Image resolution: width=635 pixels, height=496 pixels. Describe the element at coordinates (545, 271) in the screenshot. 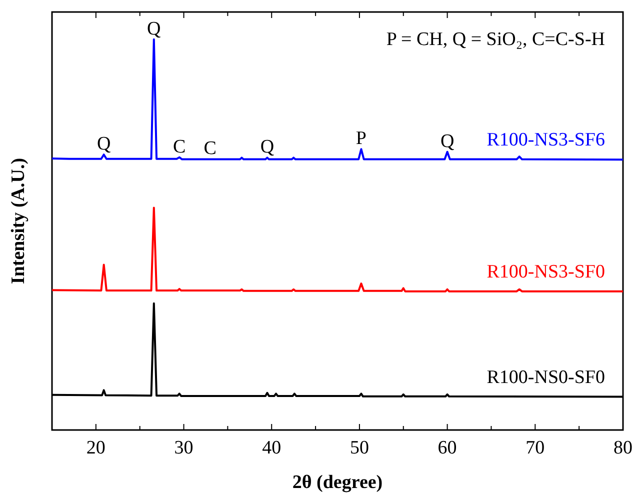

I see `series-label: R100-NS3-SF0` at that location.